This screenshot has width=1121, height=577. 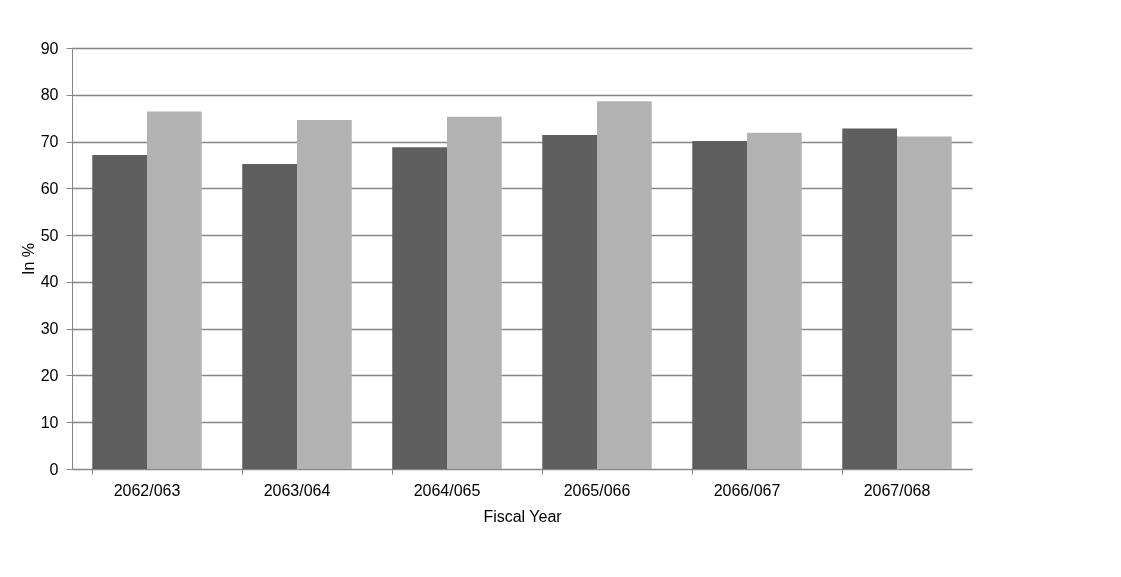 I want to click on y-tick-label: 40, so click(x=49, y=282).